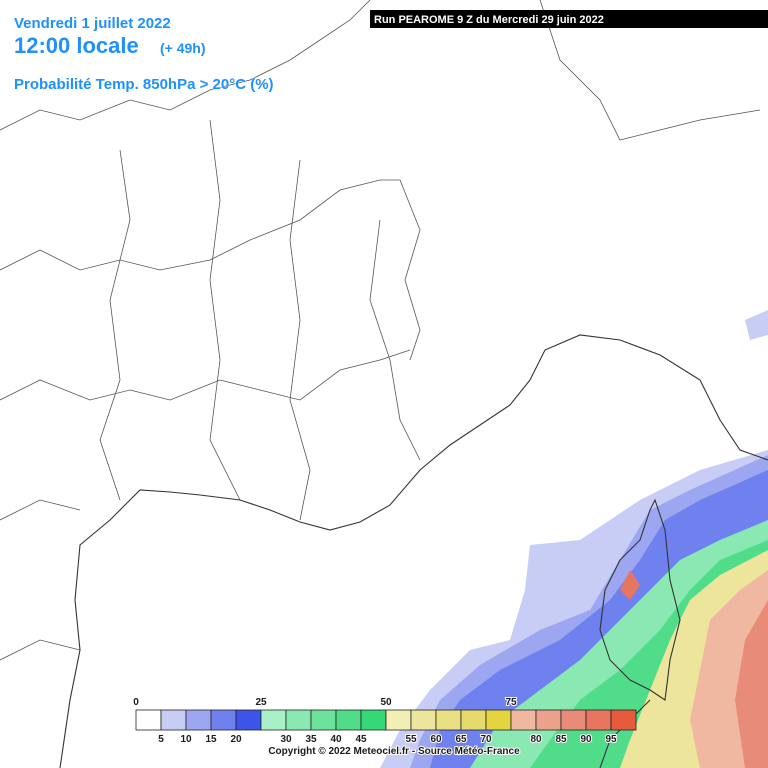 The width and height of the screenshot is (768, 768). What do you see at coordinates (186, 739) in the screenshot?
I see `legend-label: 10` at bounding box center [186, 739].